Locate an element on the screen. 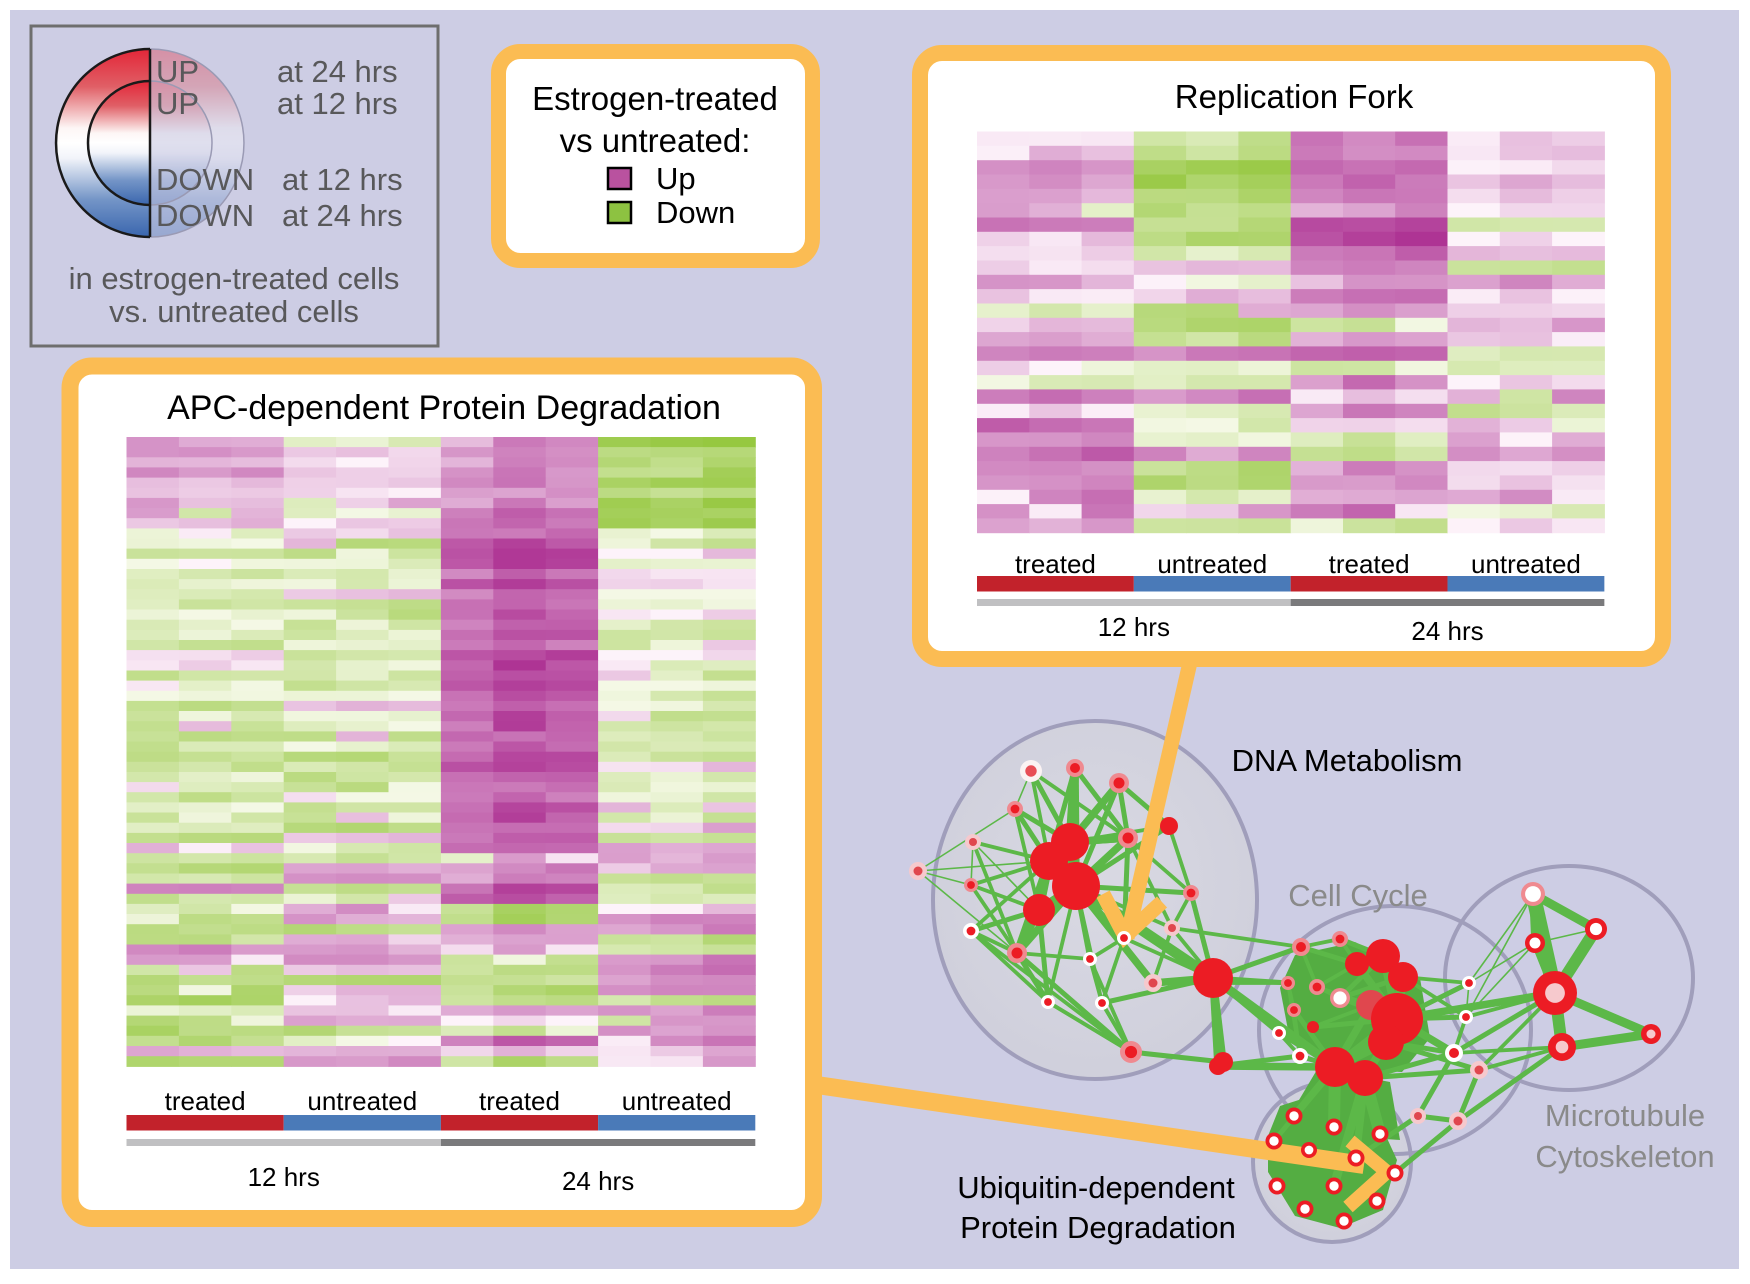  svg-text: Protein Degradation is located at coordinates (1098, 1227).